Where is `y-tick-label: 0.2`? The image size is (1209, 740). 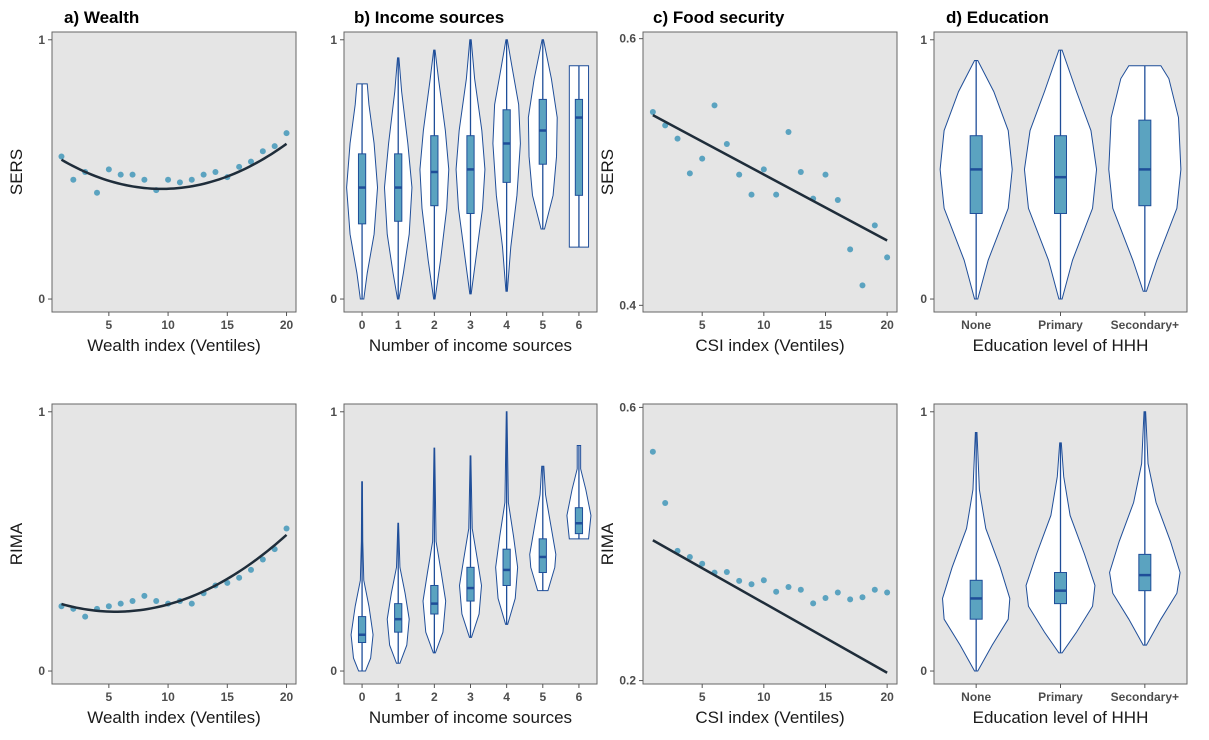 y-tick-label: 0.2 is located at coordinates (627, 681).